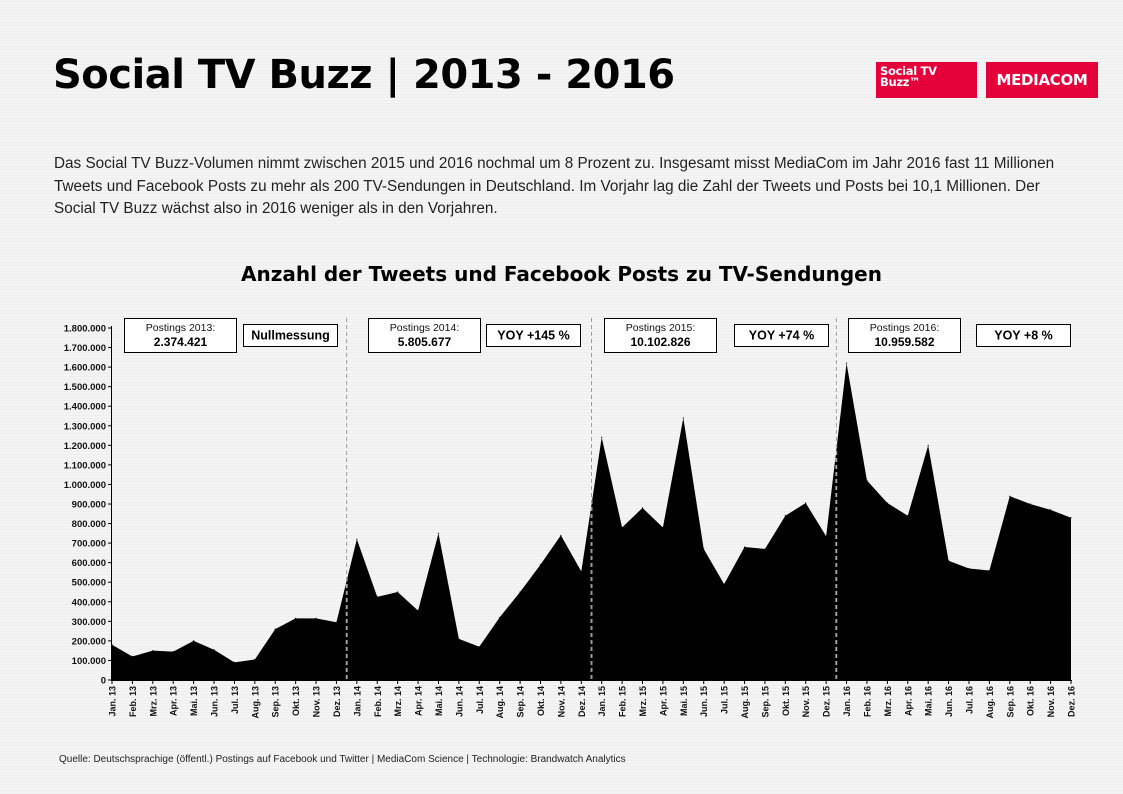 This screenshot has width=1123, height=794. What do you see at coordinates (424, 328) in the screenshot?
I see `postings-label: Postings 2014:` at bounding box center [424, 328].